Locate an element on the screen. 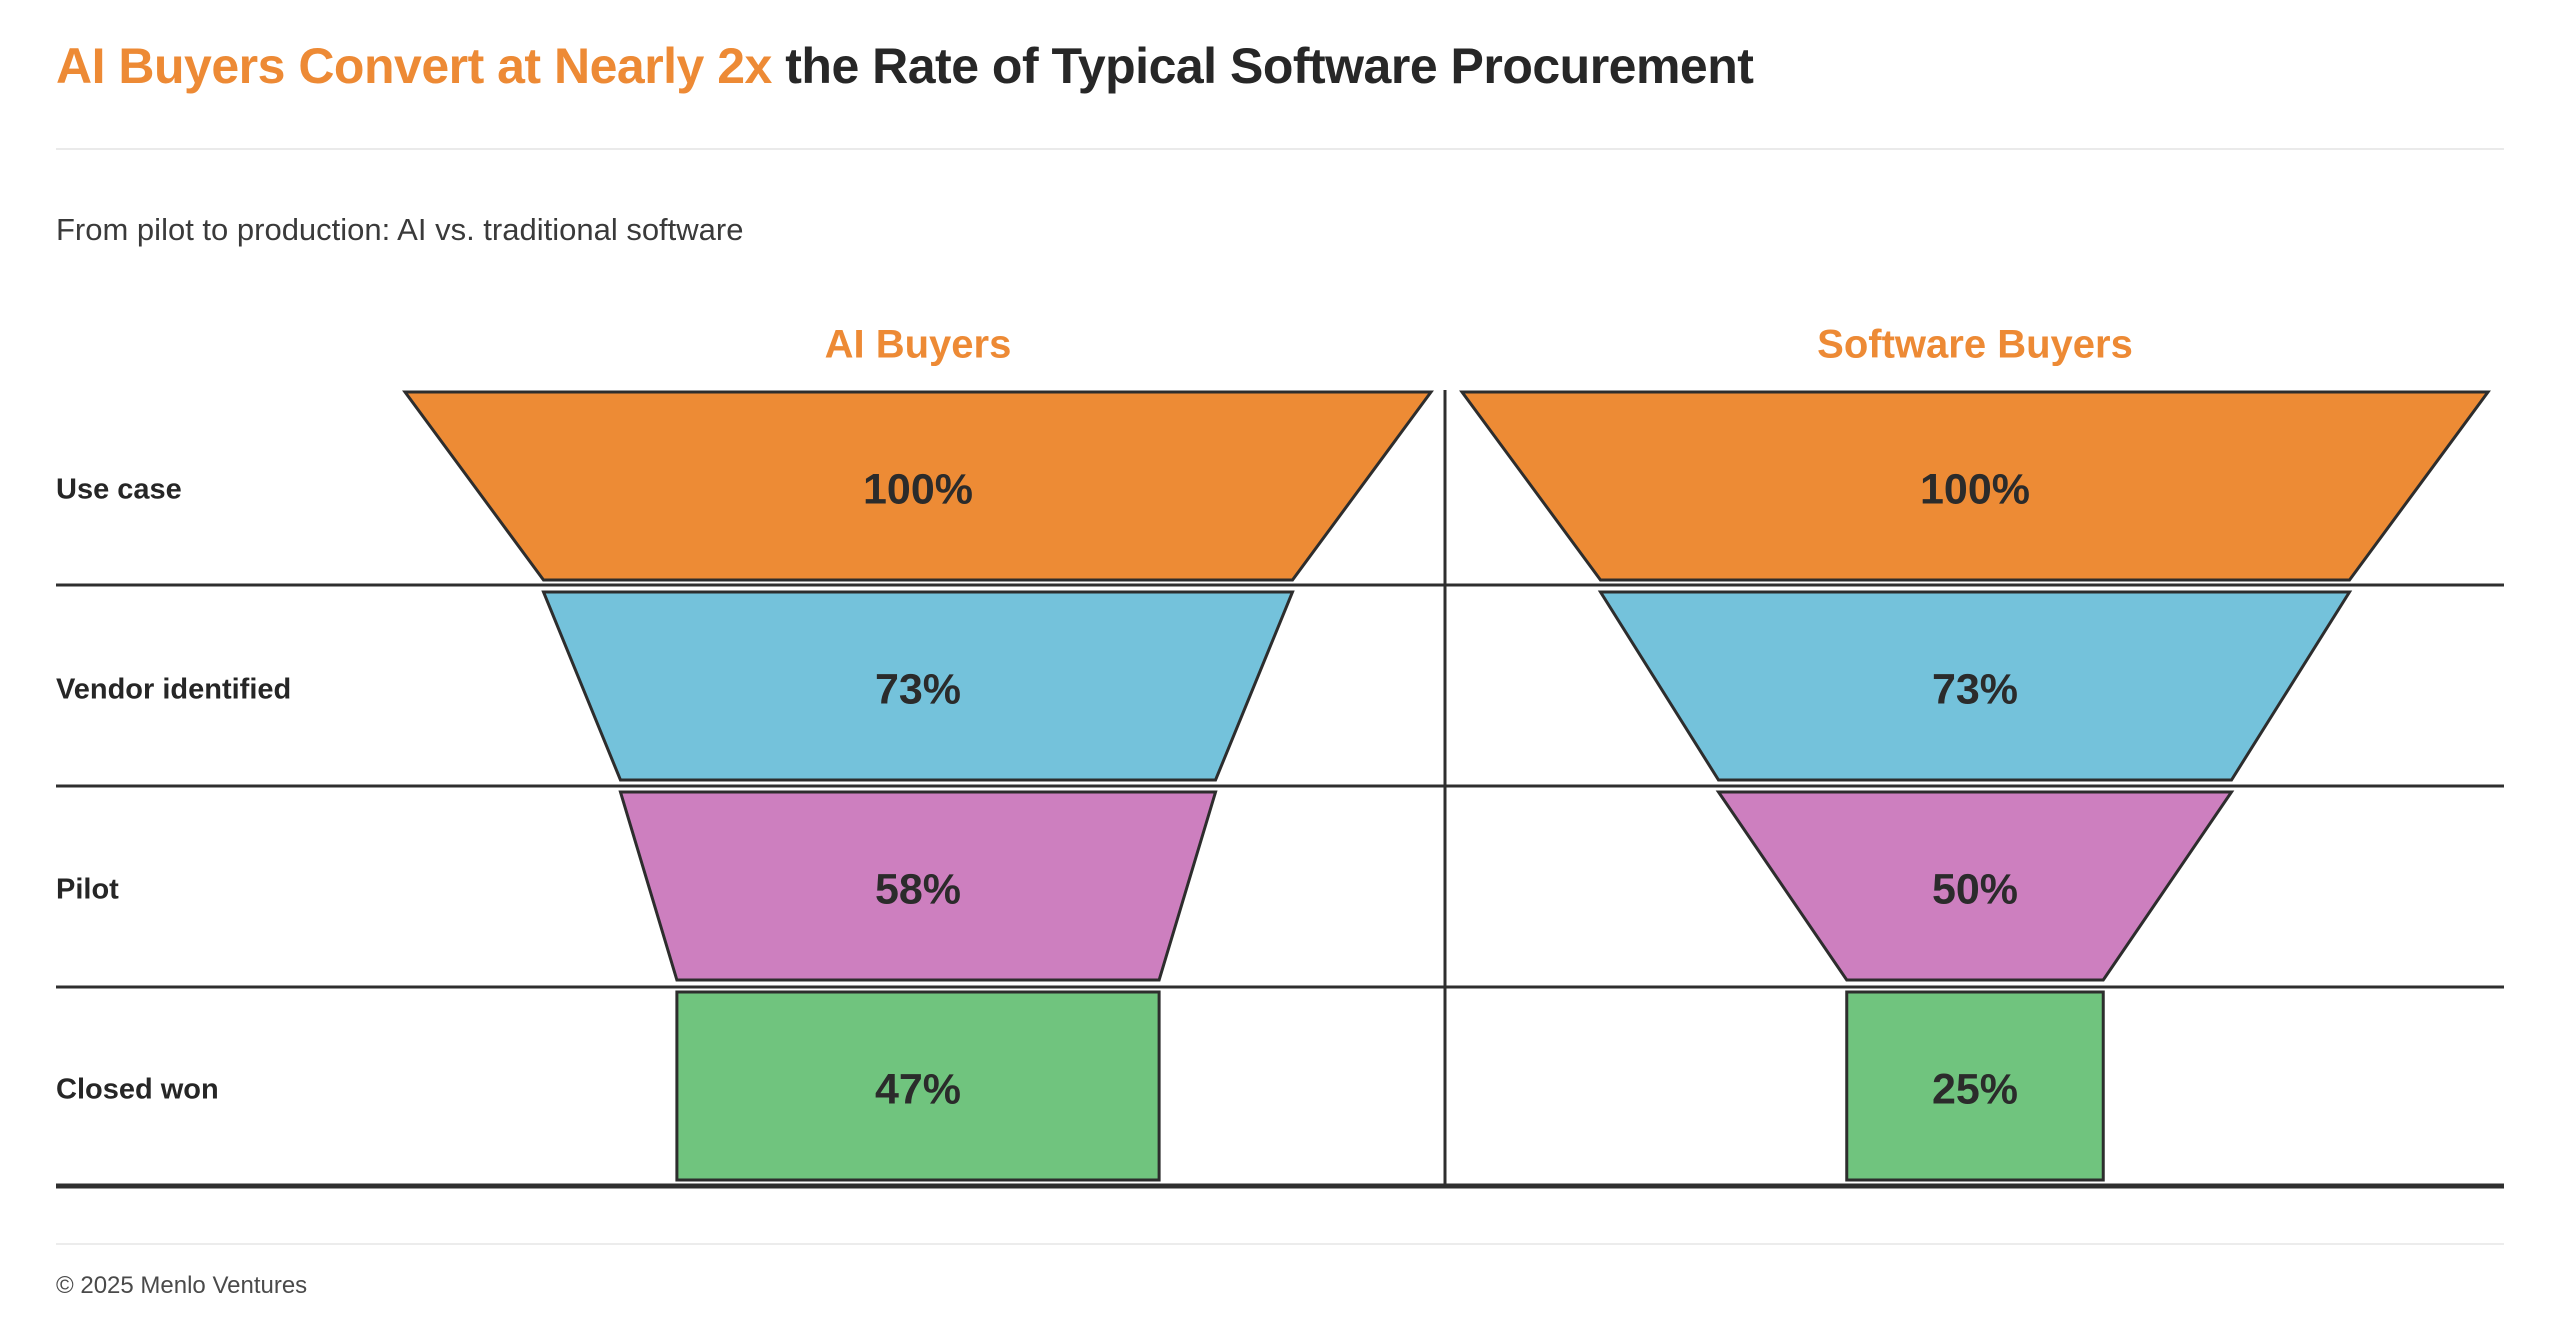  funnel-segment-ai-buyers-vendor-identified is located at coordinates (918, 686).